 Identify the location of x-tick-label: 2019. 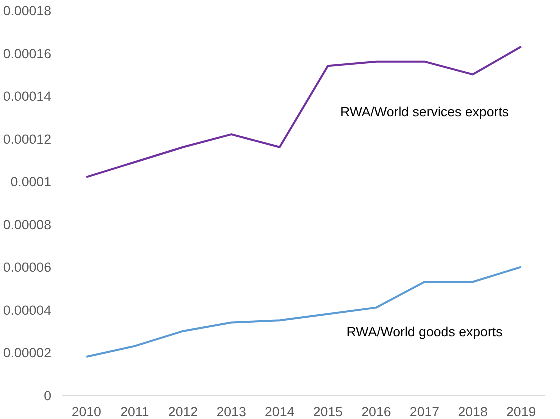
(521, 411).